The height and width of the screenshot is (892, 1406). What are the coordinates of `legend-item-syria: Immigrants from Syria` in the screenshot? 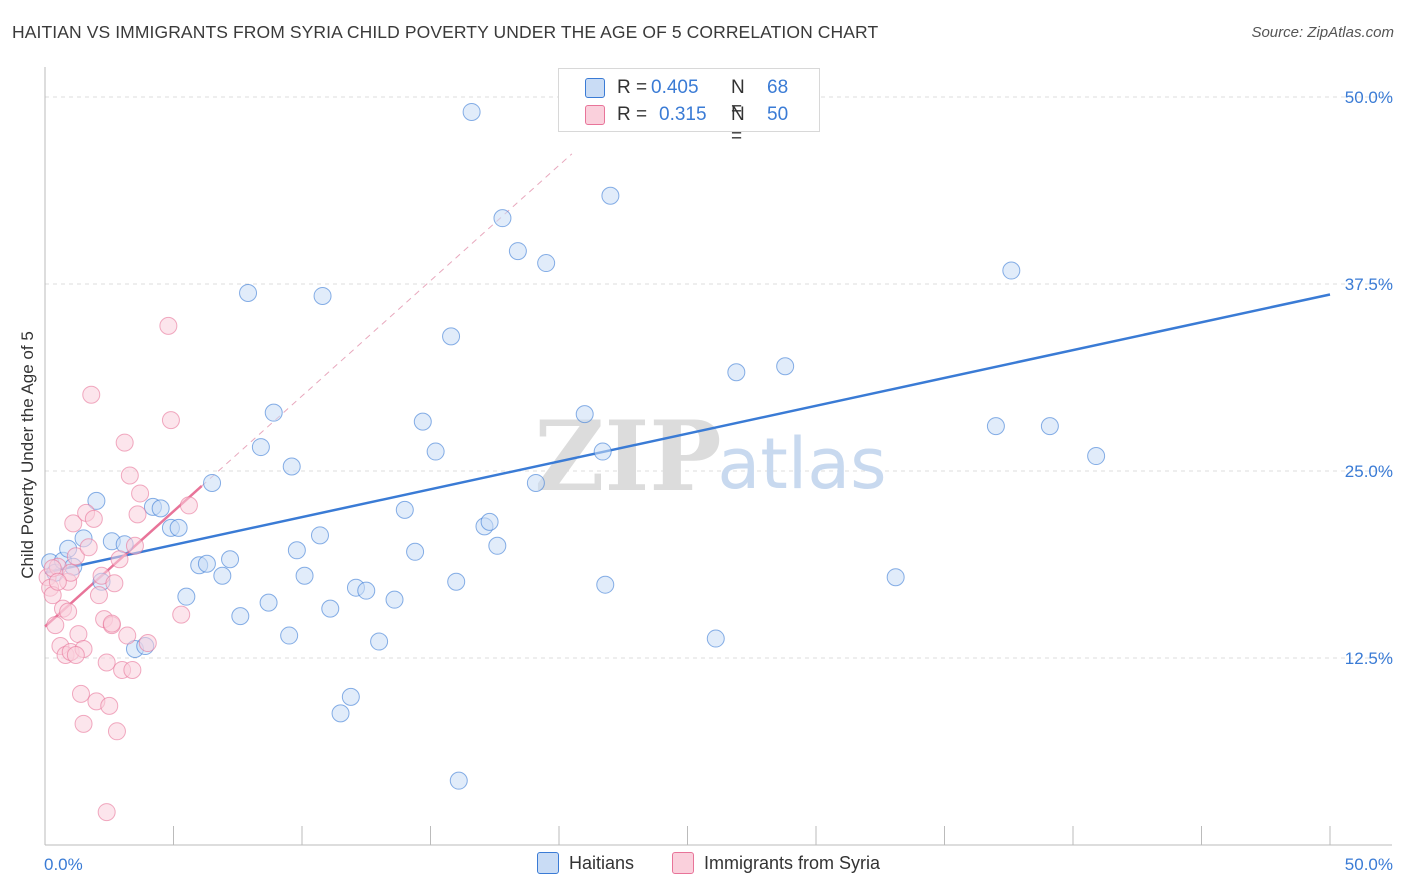 It's located at (776, 863).